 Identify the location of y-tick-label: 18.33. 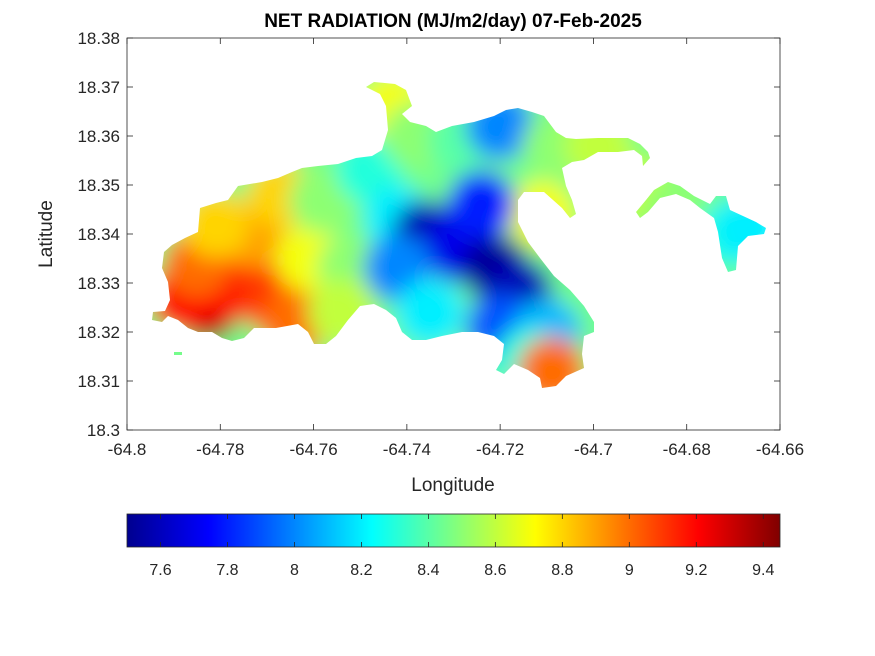
(98, 283).